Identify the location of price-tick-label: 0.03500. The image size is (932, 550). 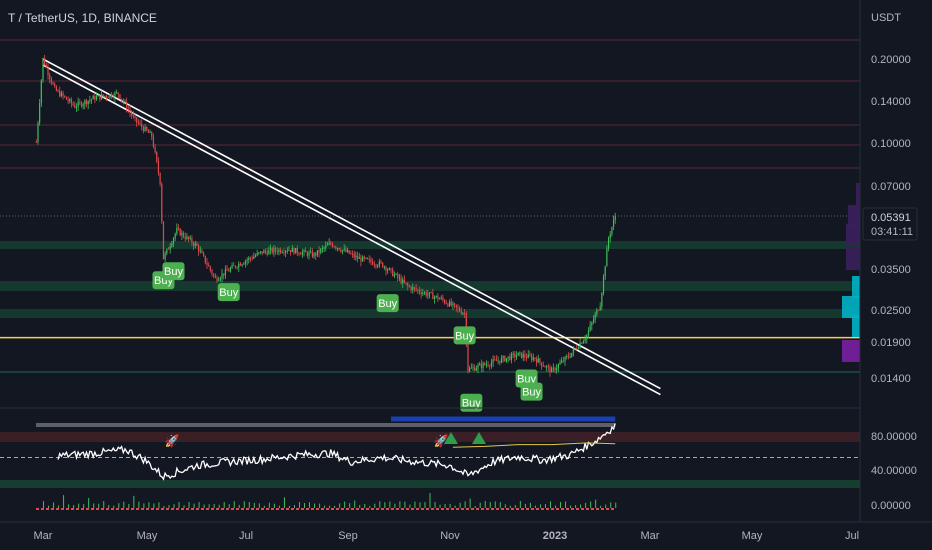
(891, 270).